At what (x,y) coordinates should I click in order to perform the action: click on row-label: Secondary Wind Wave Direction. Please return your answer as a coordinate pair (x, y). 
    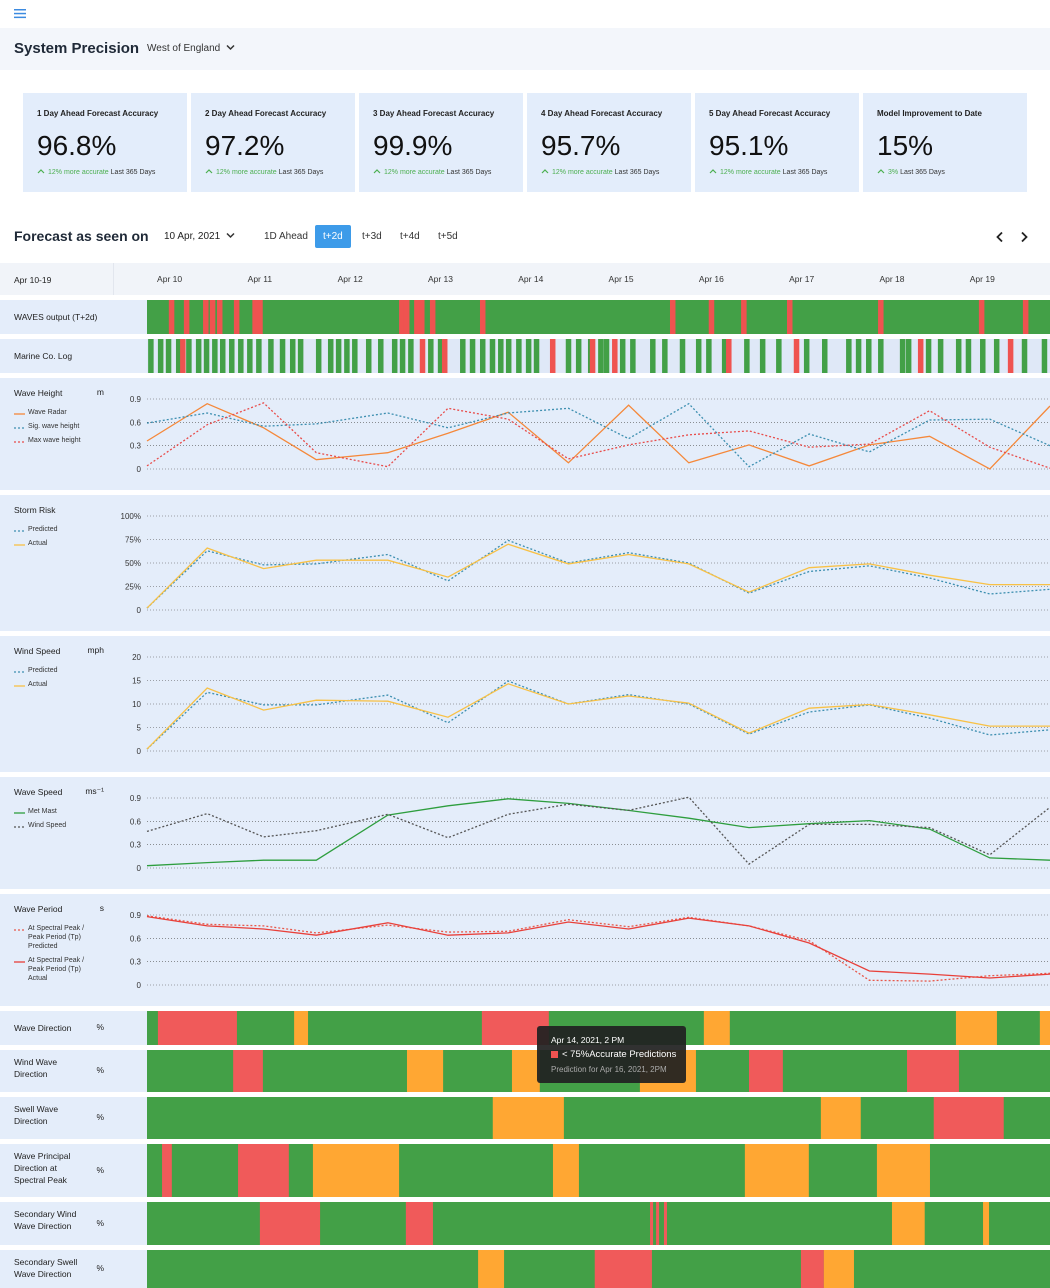
    Looking at the image, I should click on (45, 1220).